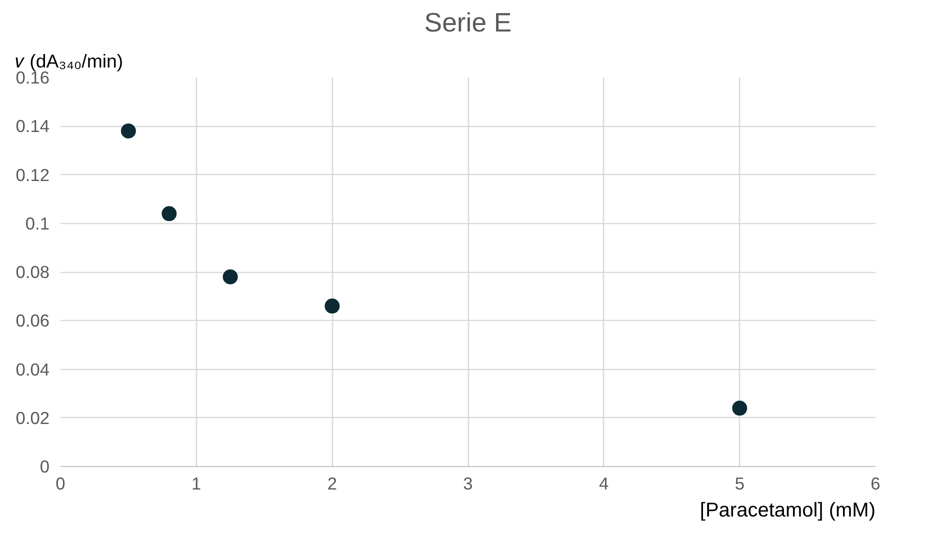  Describe the element at coordinates (33, 418) in the screenshot. I see `y-tick-label: 0.02` at that location.